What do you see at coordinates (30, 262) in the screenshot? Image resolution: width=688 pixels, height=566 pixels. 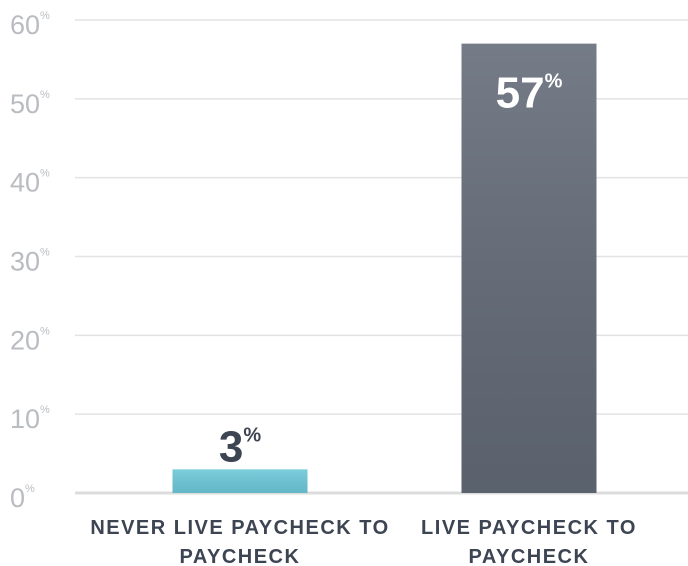 I see `y-tick-label: 30%` at bounding box center [30, 262].